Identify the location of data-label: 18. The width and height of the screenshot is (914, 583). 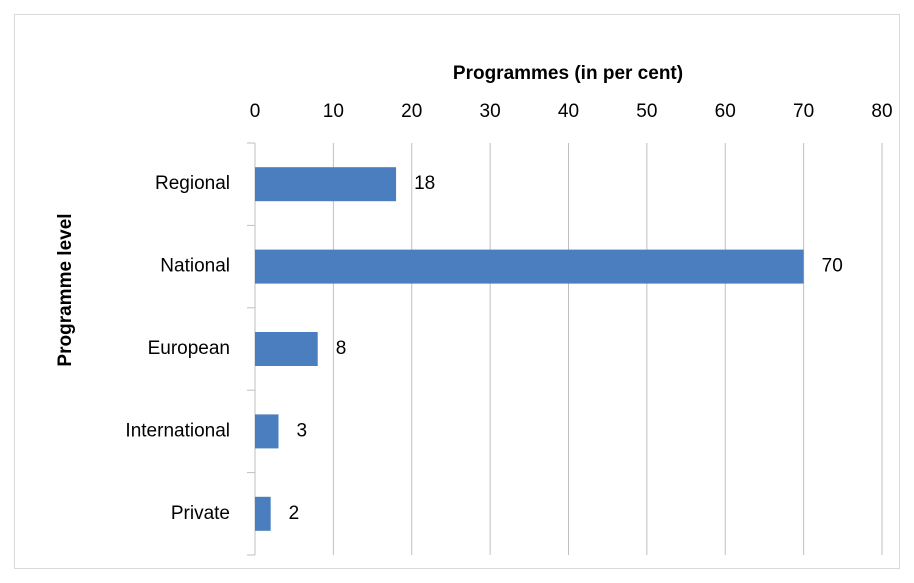
(424, 183).